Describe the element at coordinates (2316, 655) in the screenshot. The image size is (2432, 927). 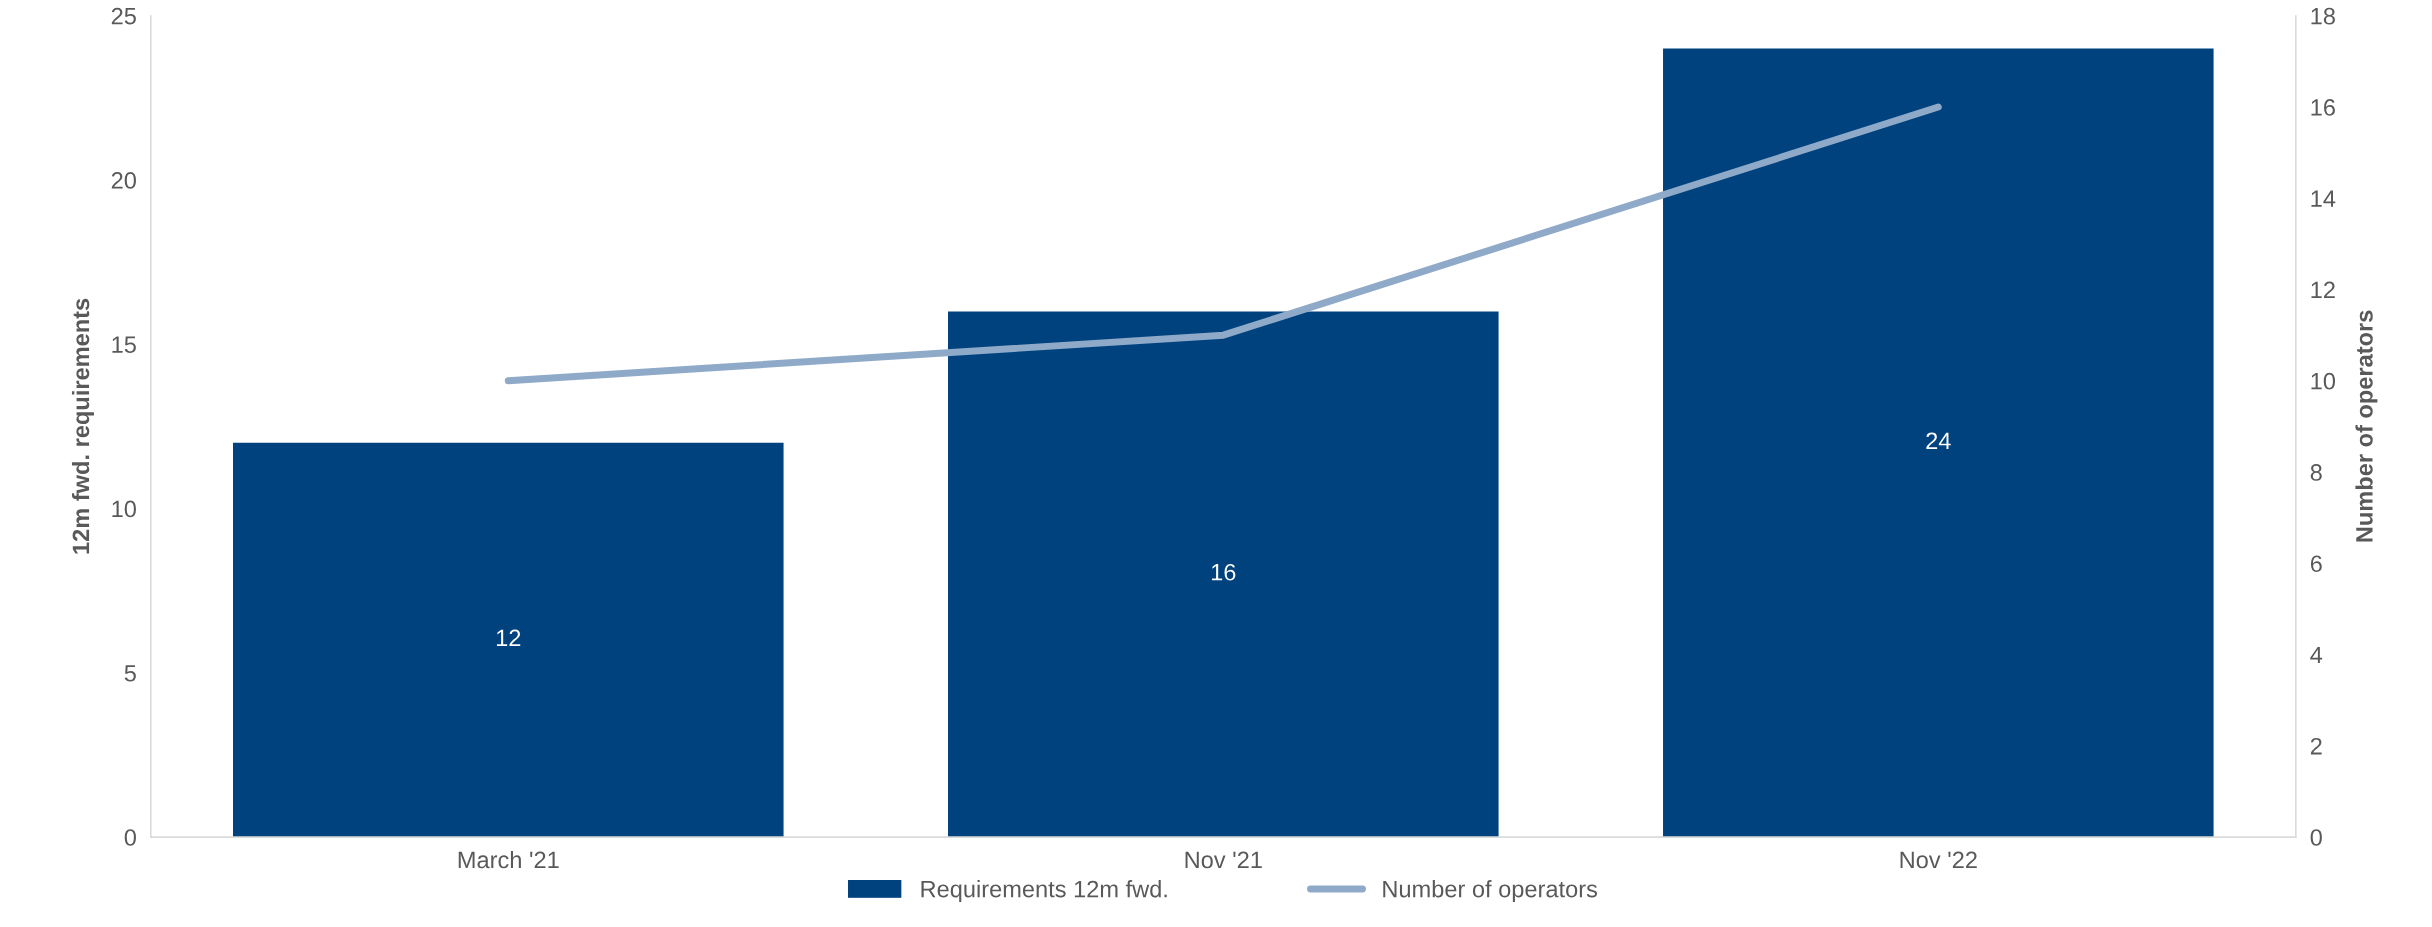
I see `y2-tick-label: 4` at that location.